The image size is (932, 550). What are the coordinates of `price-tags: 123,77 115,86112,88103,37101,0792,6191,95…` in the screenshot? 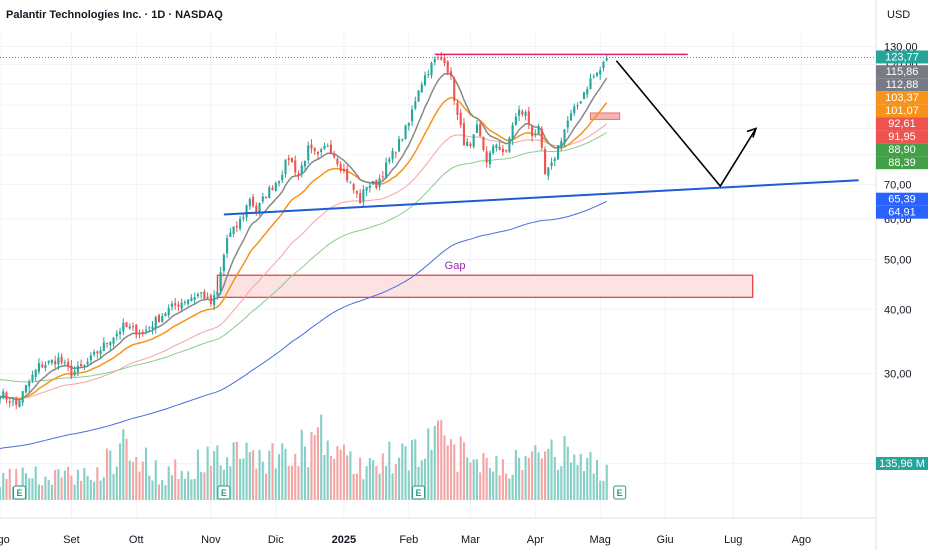 It's located at (902, 260).